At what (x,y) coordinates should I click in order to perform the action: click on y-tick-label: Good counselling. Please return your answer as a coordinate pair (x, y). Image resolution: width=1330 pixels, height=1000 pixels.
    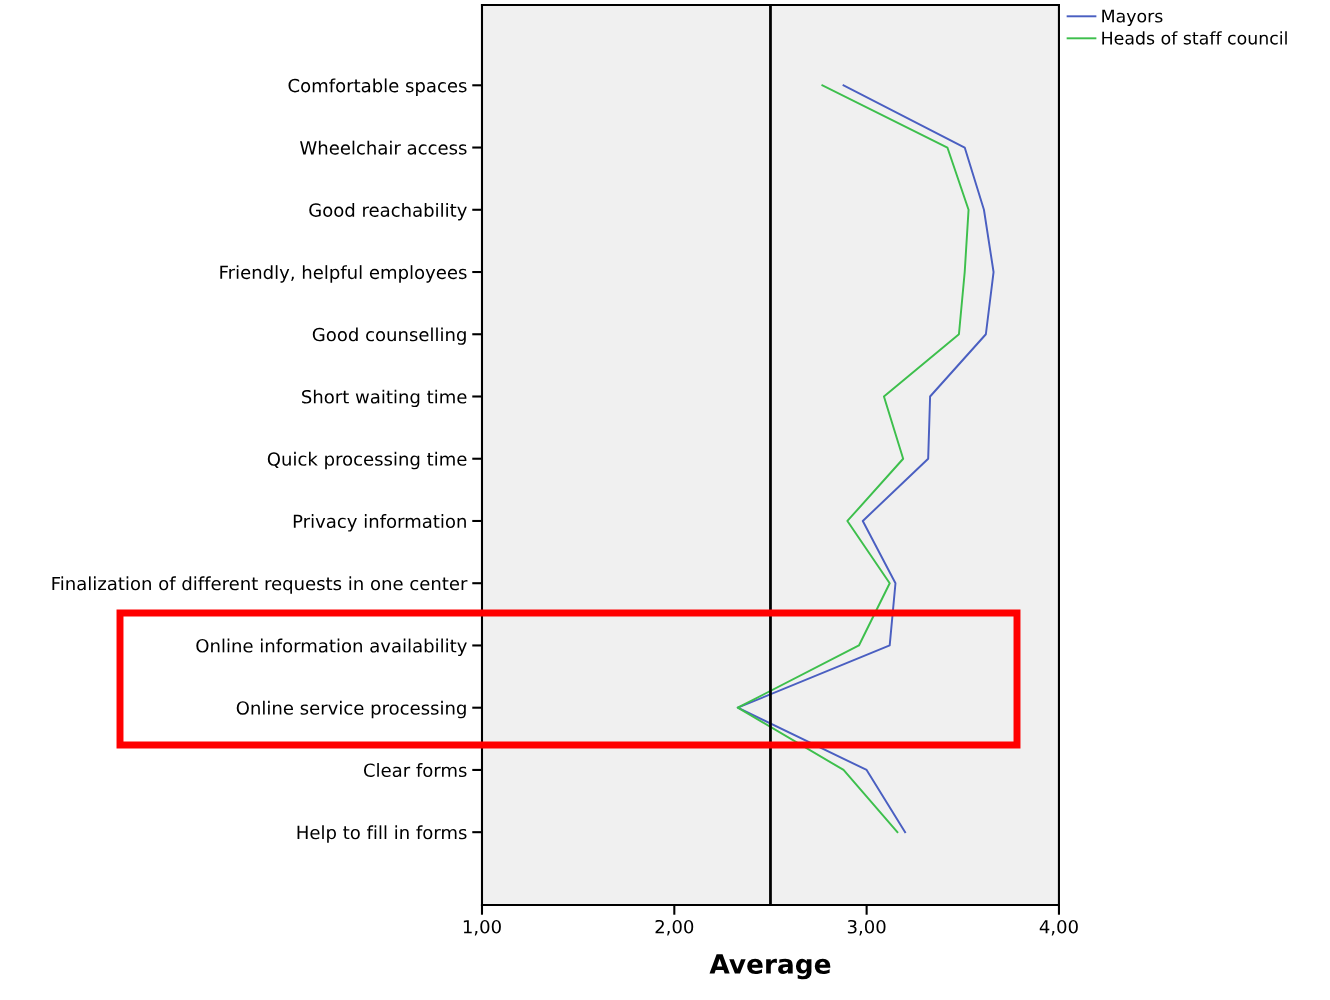
    Looking at the image, I should click on (389, 336).